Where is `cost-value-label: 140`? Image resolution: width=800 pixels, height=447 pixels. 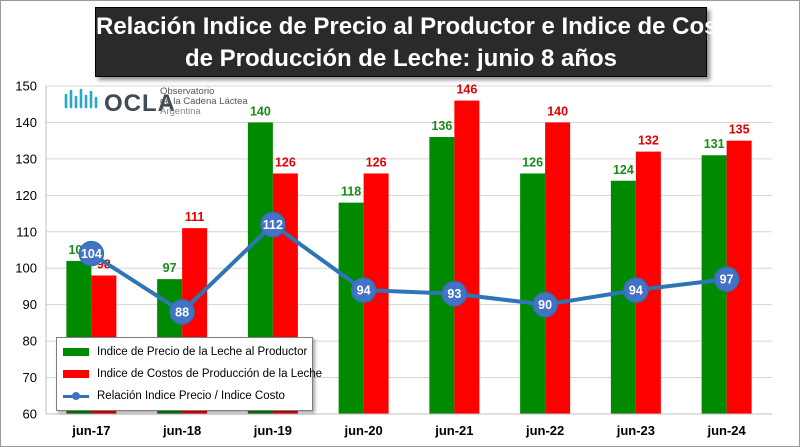 cost-value-label: 140 is located at coordinates (557, 111).